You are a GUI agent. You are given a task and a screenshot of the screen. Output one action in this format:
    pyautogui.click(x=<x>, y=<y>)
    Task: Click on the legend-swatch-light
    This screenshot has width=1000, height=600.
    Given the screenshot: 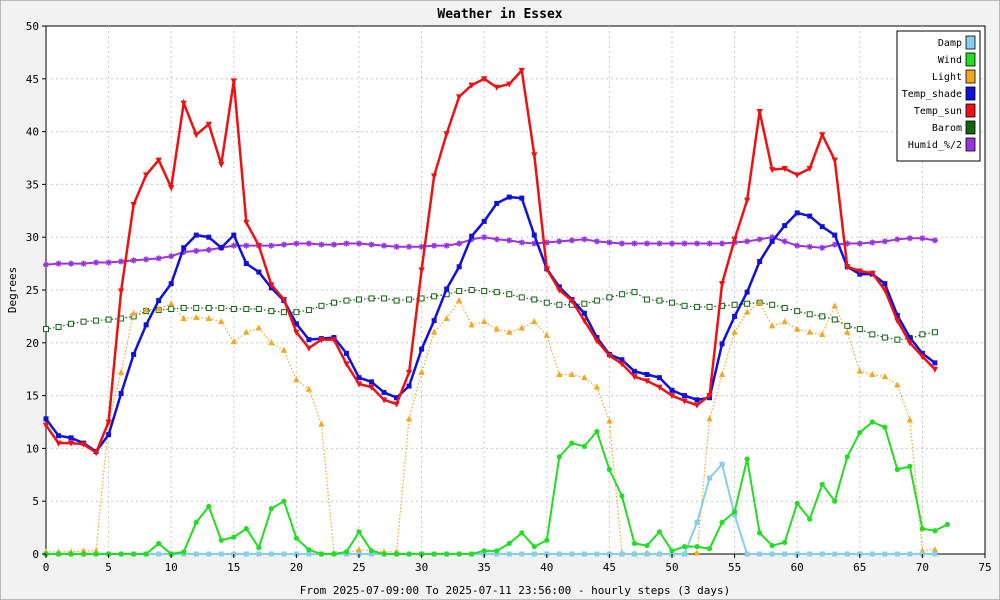 What is the action you would take?
    pyautogui.click(x=970, y=76)
    